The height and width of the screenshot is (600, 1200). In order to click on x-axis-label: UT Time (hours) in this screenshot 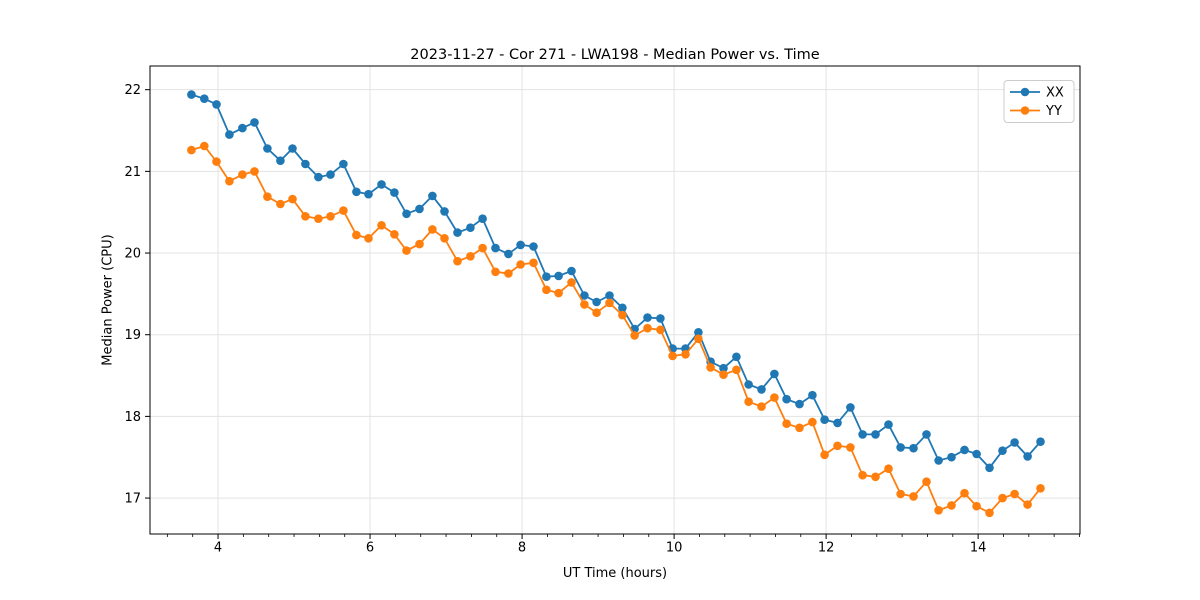, I will do `click(615, 573)`.